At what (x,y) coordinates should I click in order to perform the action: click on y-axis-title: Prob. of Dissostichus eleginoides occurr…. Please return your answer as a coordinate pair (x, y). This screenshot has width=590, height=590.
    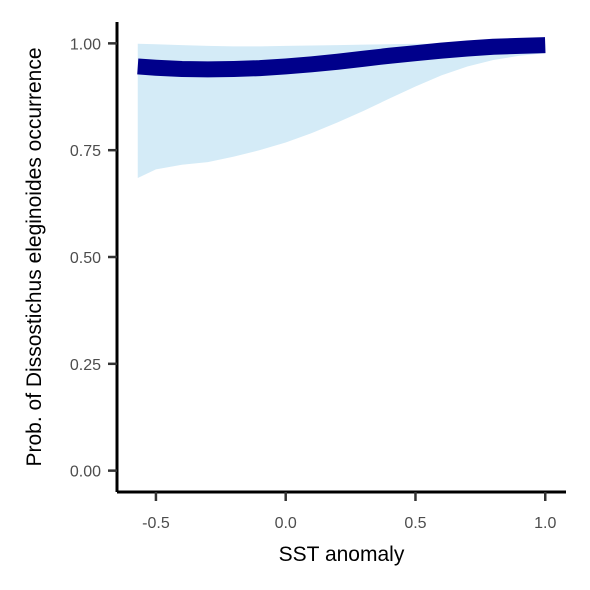
    Looking at the image, I should click on (34, 256).